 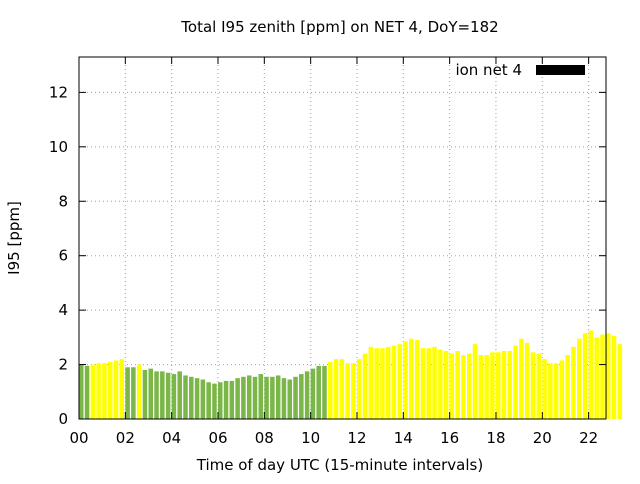 What do you see at coordinates (58, 92) in the screenshot?
I see `y-tick-label: 12` at bounding box center [58, 92].